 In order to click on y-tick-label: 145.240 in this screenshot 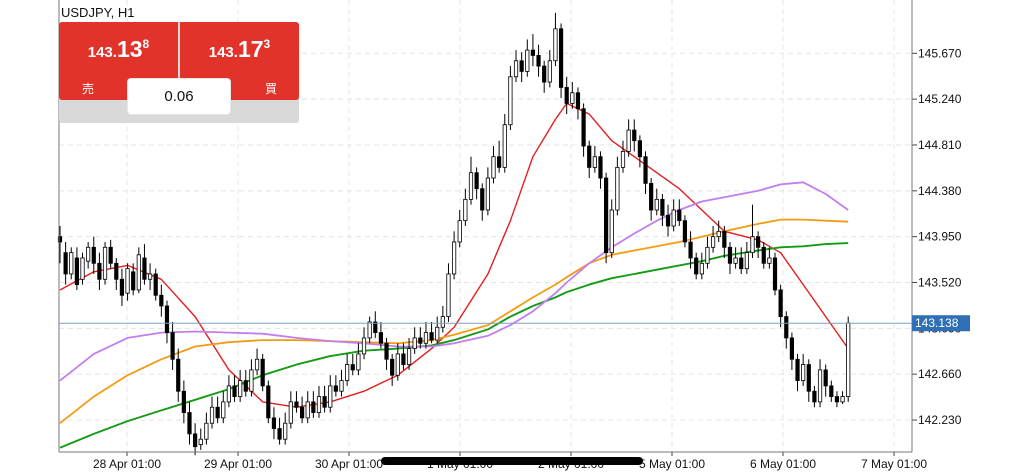, I will do `click(940, 99)`.